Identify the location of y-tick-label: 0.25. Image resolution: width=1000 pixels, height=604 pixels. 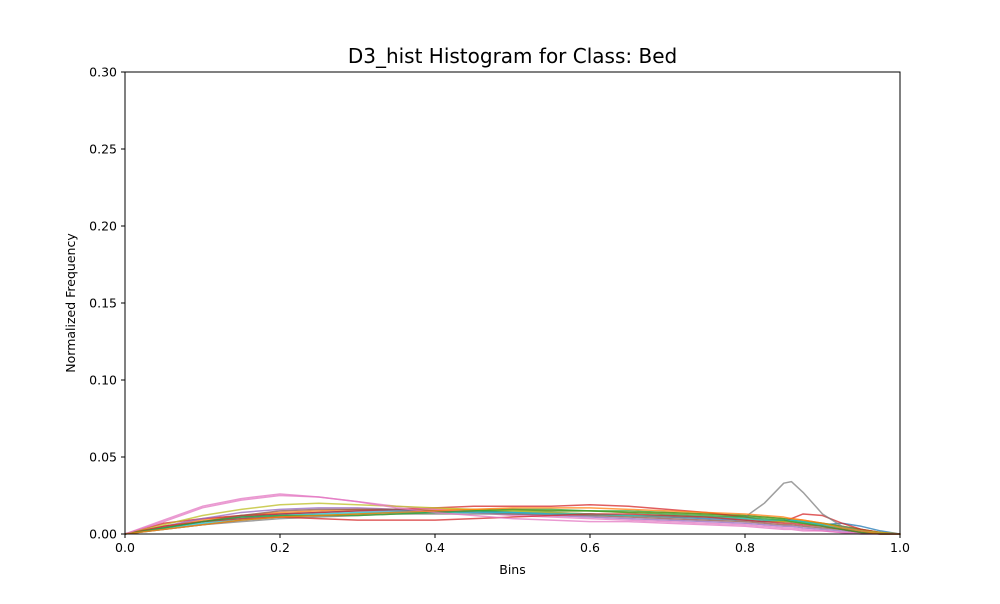
(103, 149).